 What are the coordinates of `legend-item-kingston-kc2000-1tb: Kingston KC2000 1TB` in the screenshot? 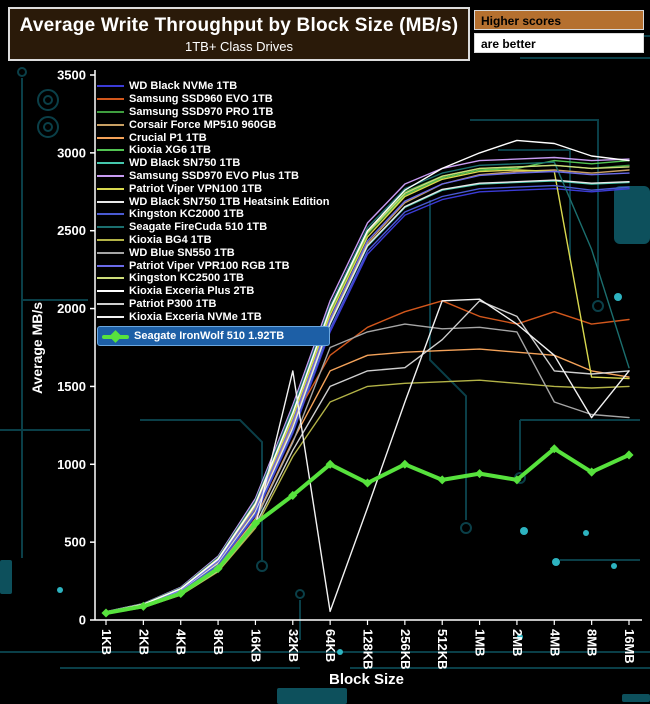 It's located at (213, 214).